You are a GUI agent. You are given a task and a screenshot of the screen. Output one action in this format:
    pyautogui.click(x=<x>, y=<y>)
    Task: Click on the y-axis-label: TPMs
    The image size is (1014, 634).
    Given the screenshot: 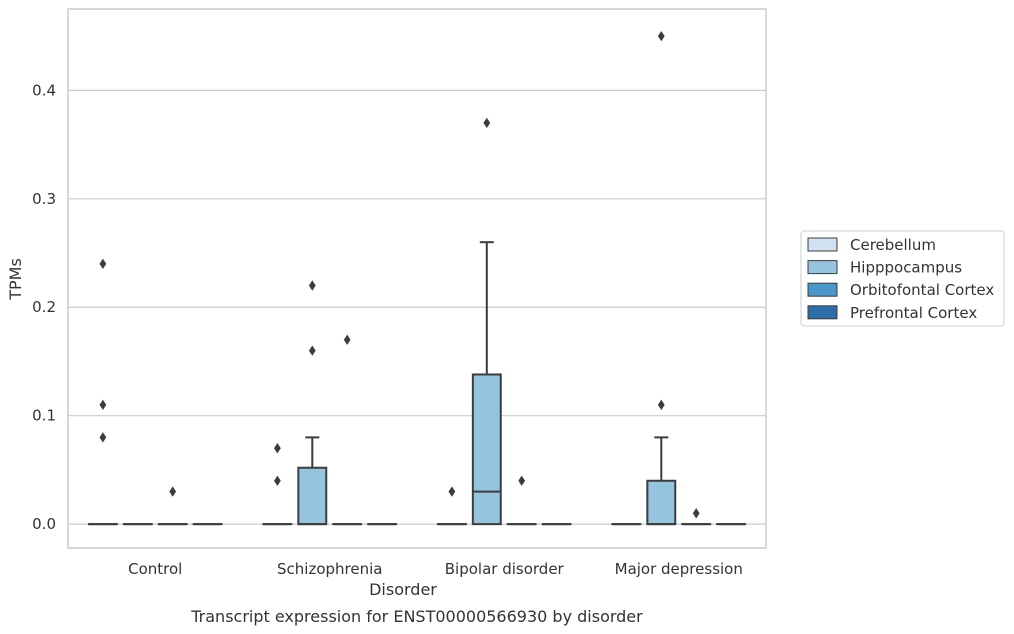 What is the action you would take?
    pyautogui.click(x=15, y=279)
    